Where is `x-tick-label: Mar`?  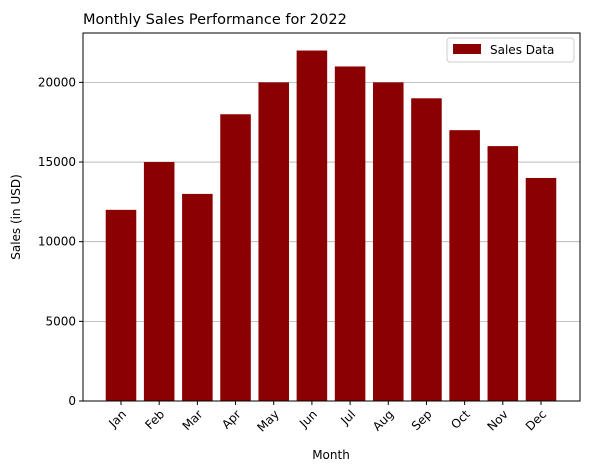 x-tick-label: Mar is located at coordinates (193, 420).